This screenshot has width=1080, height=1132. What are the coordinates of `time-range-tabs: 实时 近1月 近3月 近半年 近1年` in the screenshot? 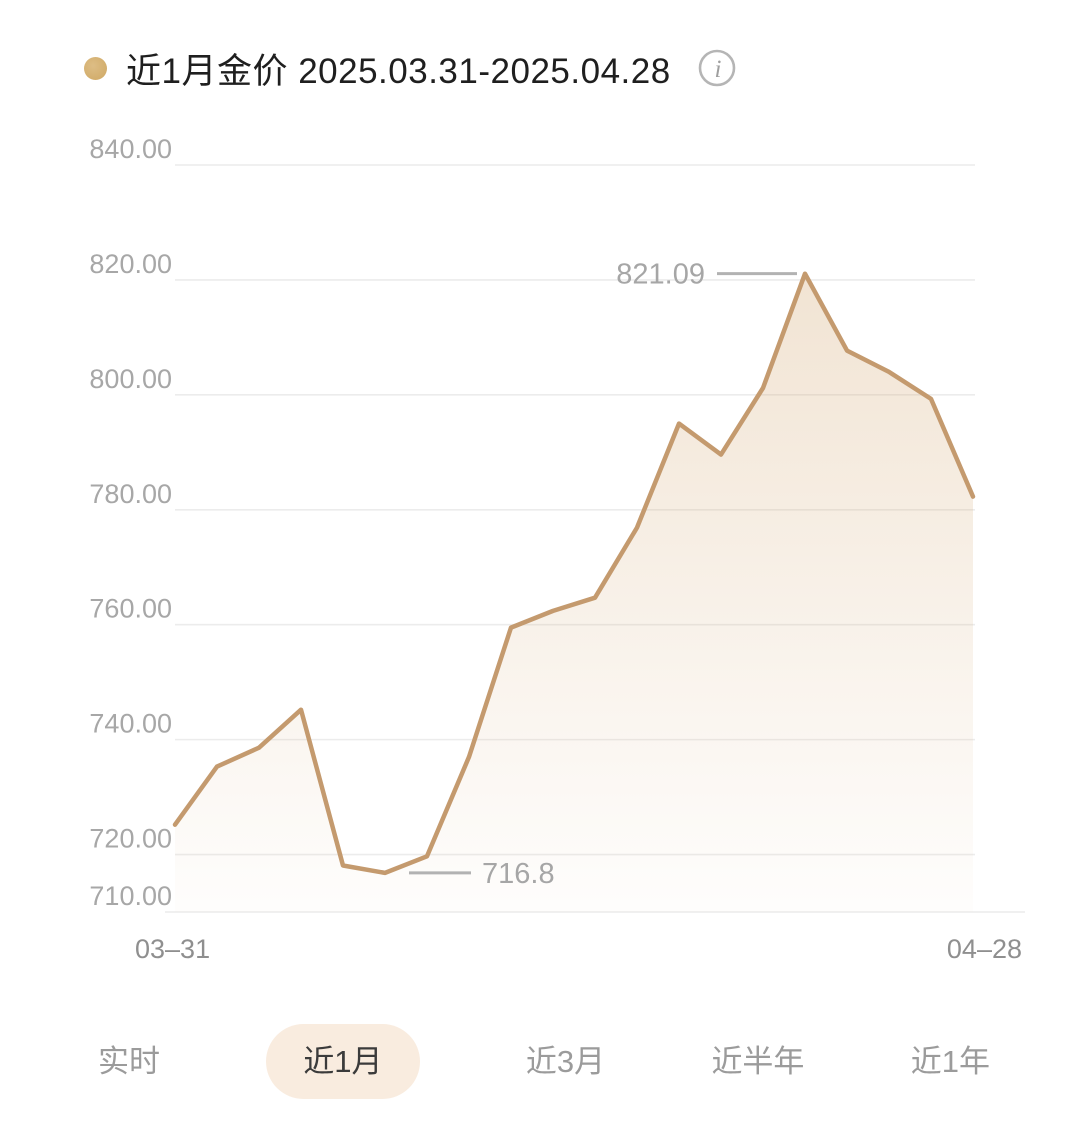 It's located at (544, 1061).